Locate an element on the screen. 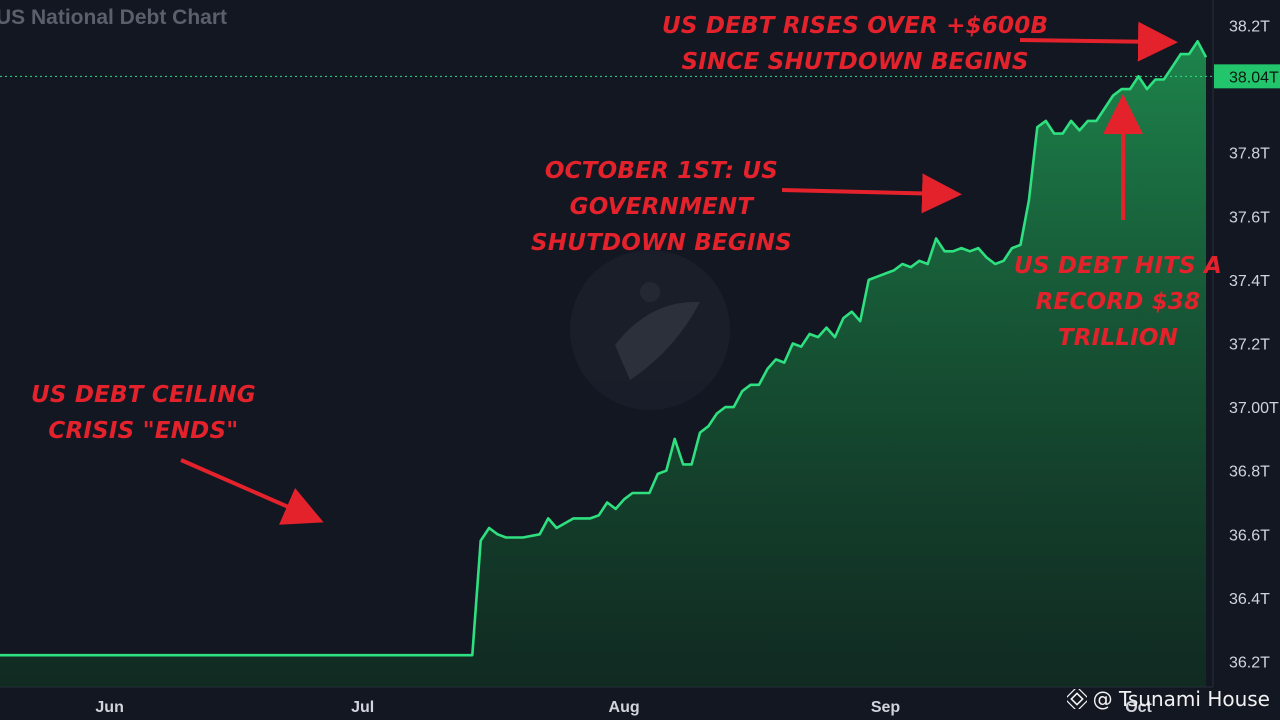 The image size is (1280, 720). last-value-tag is located at coordinates (1247, 76).